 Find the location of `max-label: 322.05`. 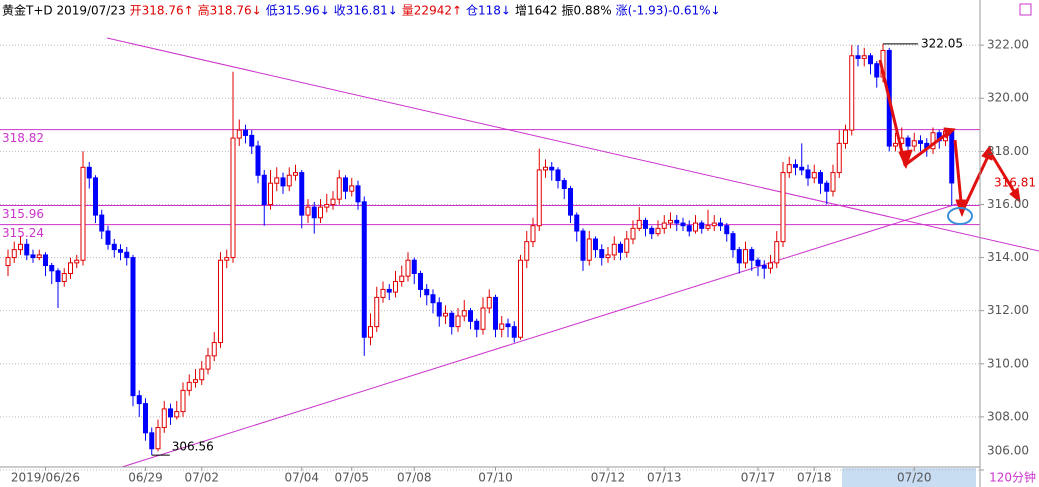

max-label: 322.05 is located at coordinates (942, 43).